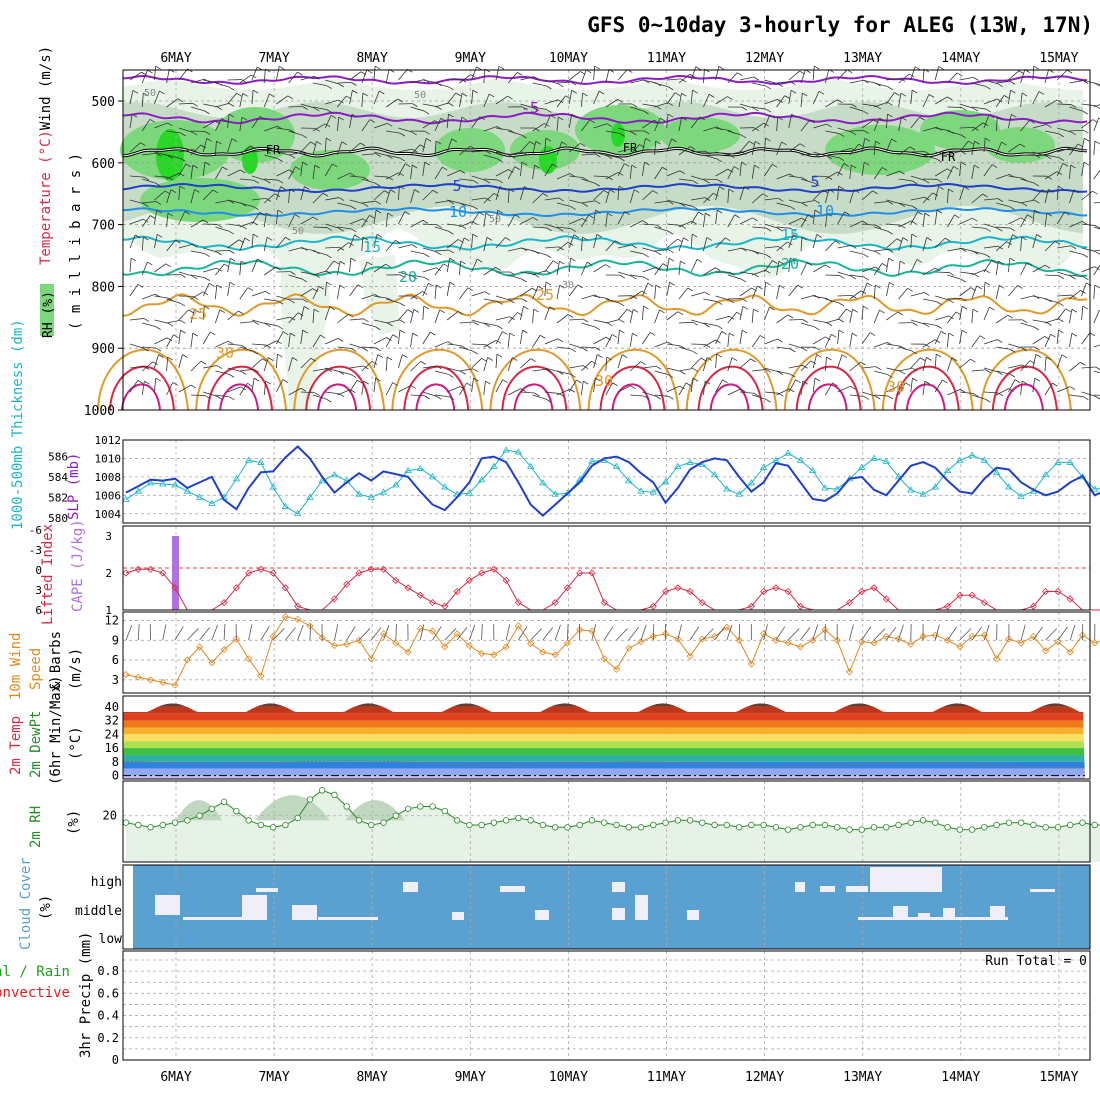  What do you see at coordinates (115, 776) in the screenshot?
I see `temp-tick-label: 0` at bounding box center [115, 776].